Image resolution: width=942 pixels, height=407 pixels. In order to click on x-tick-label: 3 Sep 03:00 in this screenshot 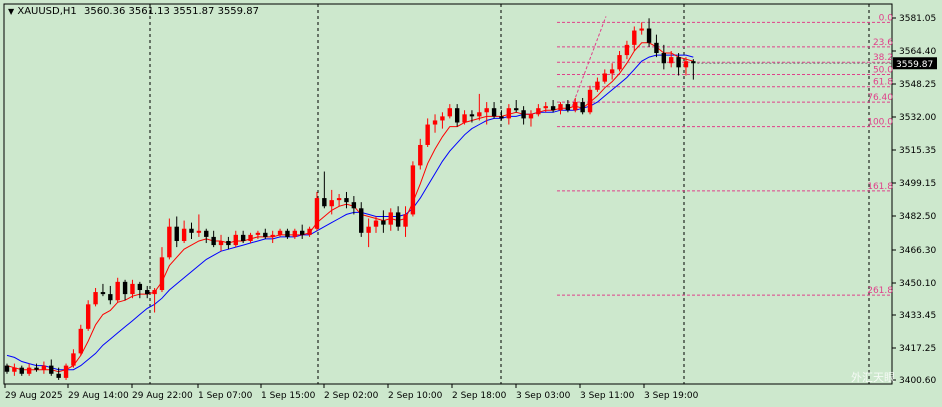, I will do `click(543, 396)`.